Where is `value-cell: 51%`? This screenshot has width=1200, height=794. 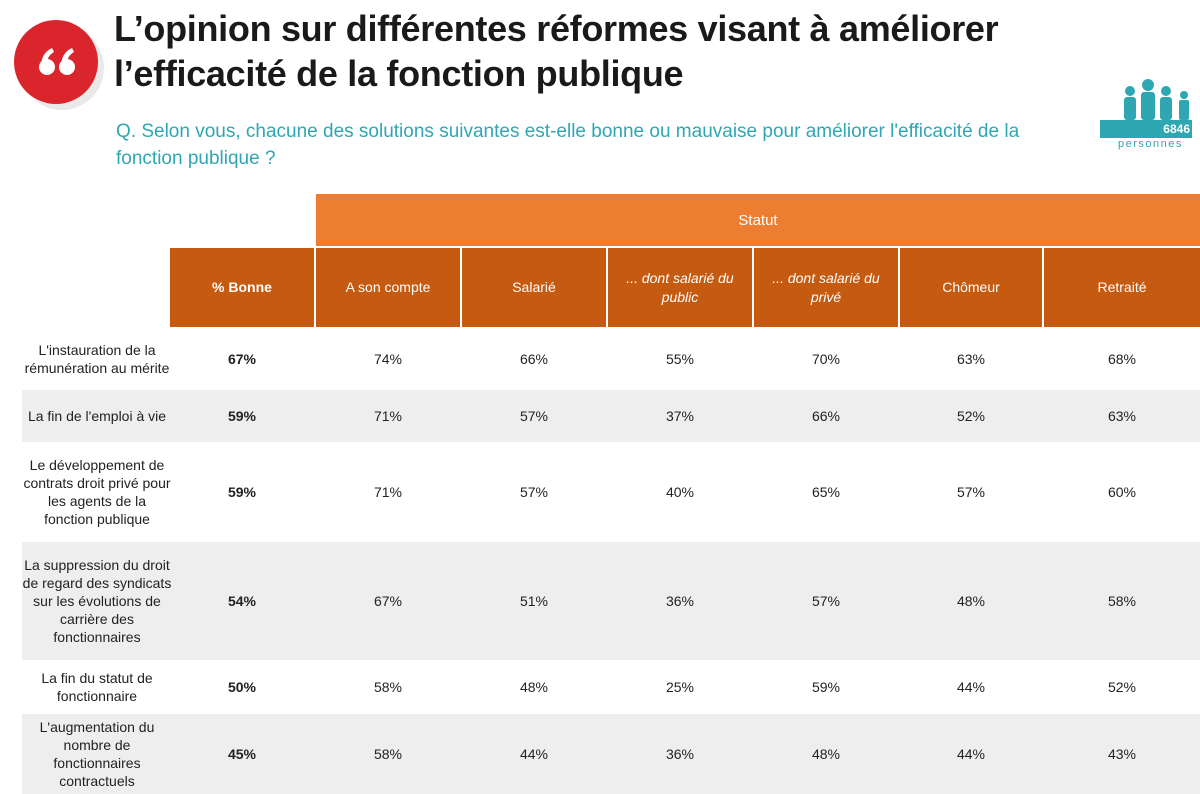
value-cell: 51% is located at coordinates (534, 601).